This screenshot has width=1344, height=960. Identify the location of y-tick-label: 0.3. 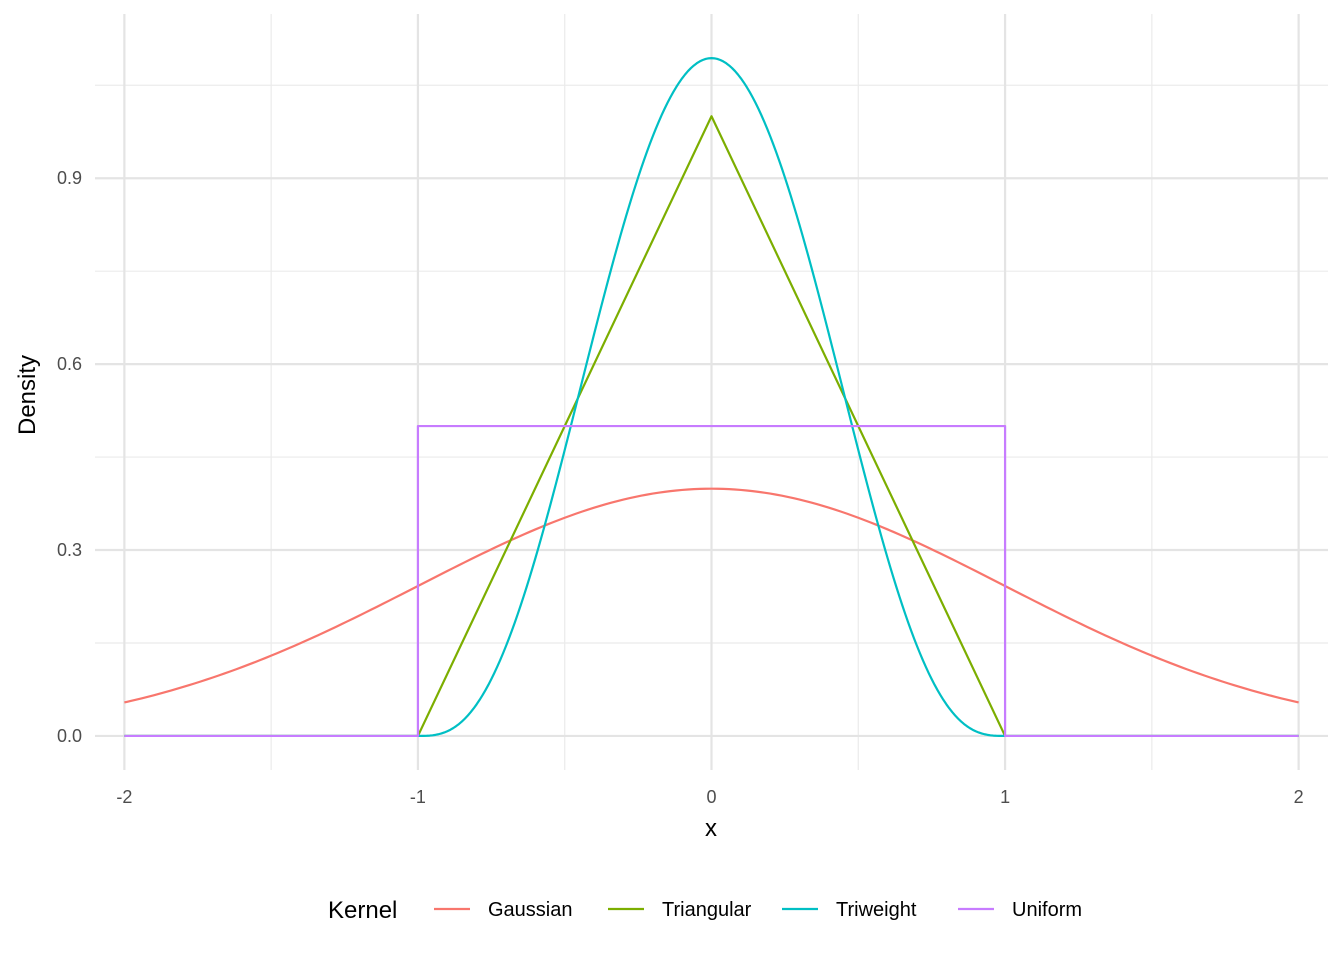
(69, 550).